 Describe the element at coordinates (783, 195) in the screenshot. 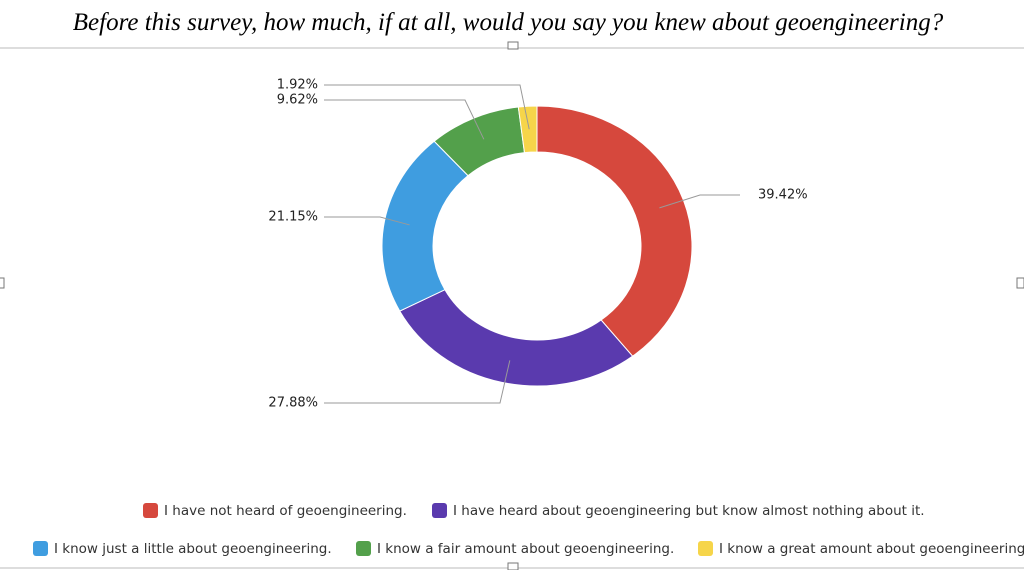

I see `data-label: 39.42%` at that location.